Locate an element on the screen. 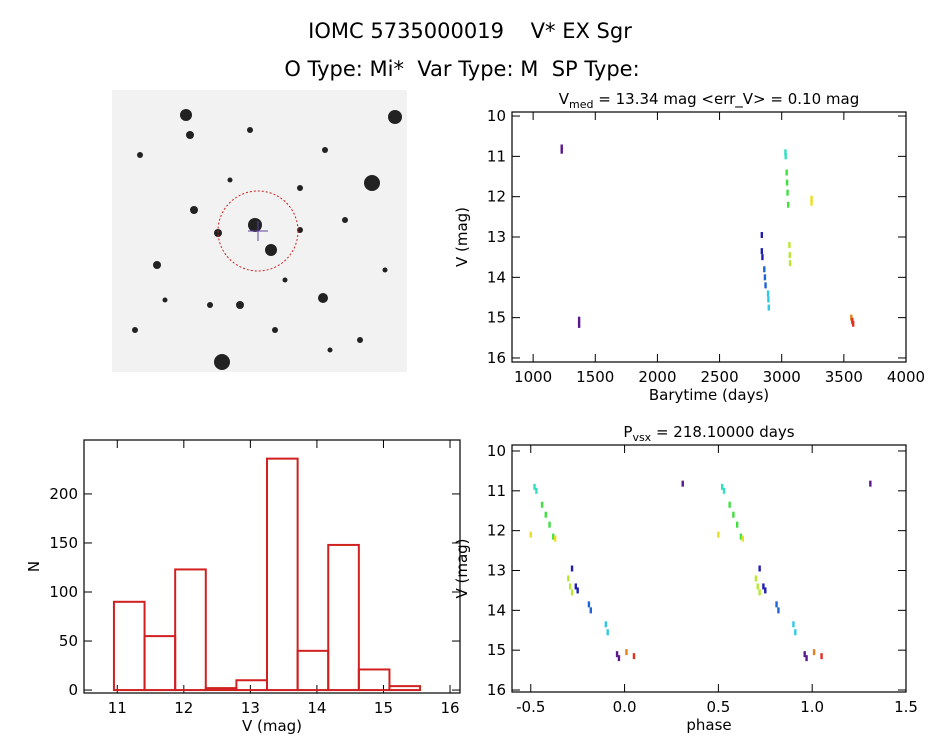 The image size is (944, 747). chart-title: Pvsx = 218.10000 days is located at coordinates (708, 433).